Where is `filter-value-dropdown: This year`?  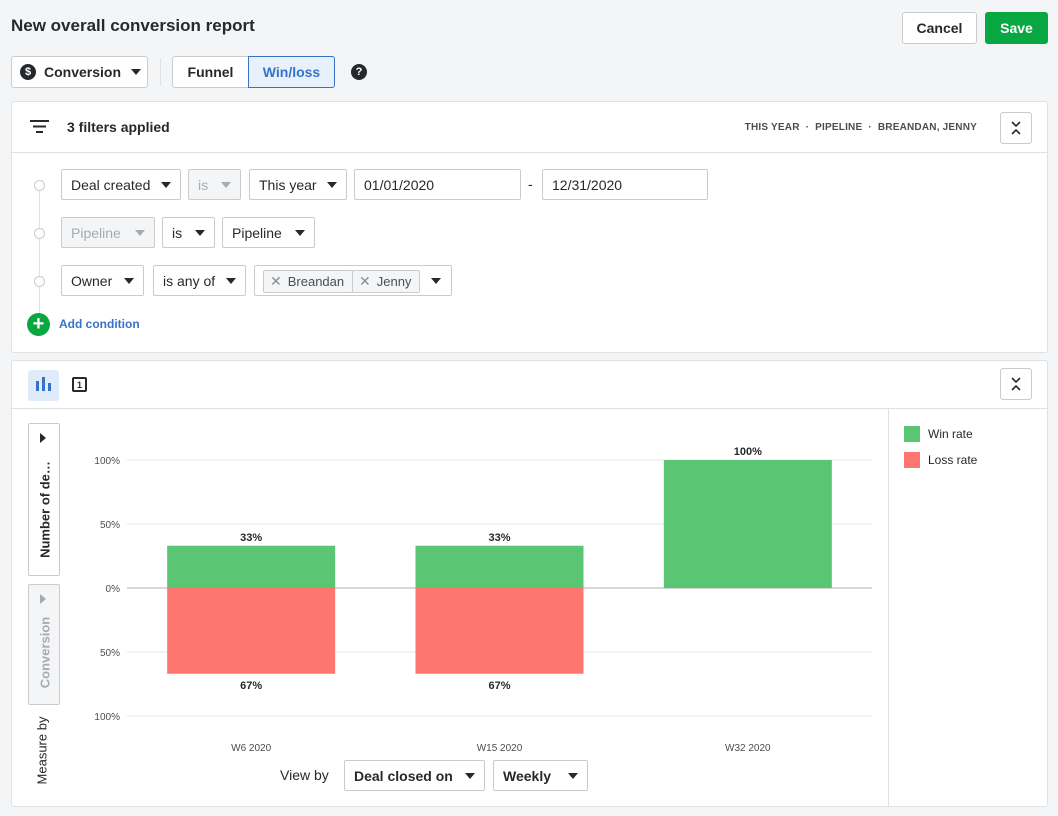
filter-value-dropdown: This year is located at coordinates (298, 184).